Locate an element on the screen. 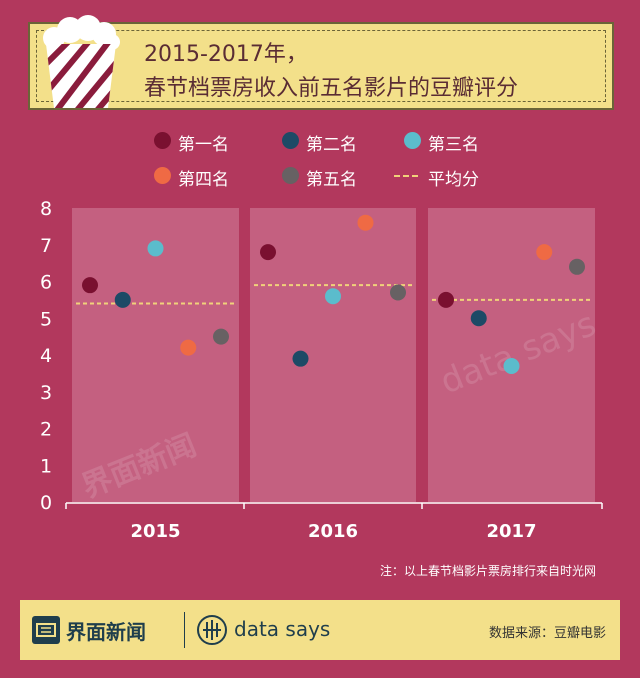 The width and height of the screenshot is (640, 678). legend-label-4: 第四名 is located at coordinates (203, 180).